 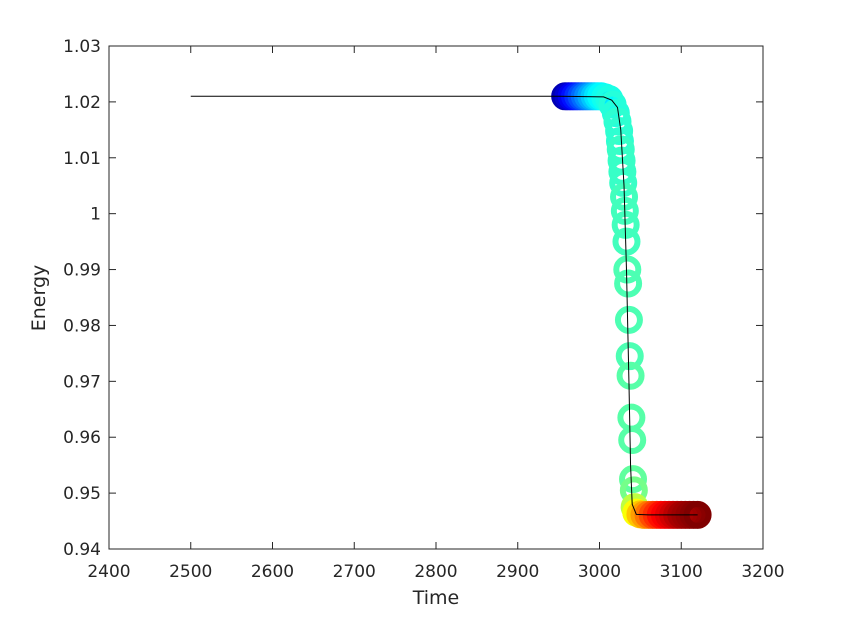 I want to click on y-tick-label: 1, so click(x=95, y=215).